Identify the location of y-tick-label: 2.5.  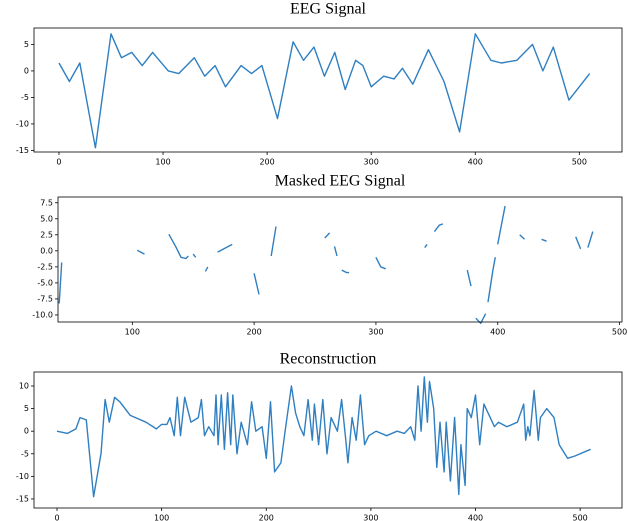
(46, 234).